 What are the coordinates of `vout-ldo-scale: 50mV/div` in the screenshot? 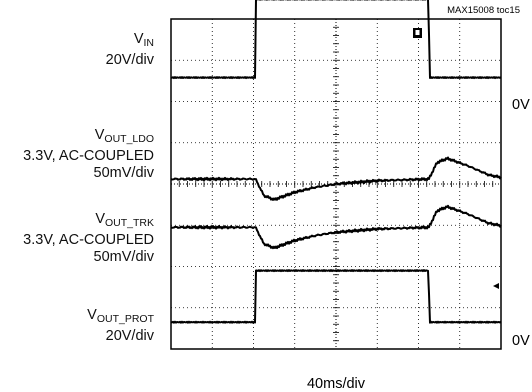 It's located at (123, 173).